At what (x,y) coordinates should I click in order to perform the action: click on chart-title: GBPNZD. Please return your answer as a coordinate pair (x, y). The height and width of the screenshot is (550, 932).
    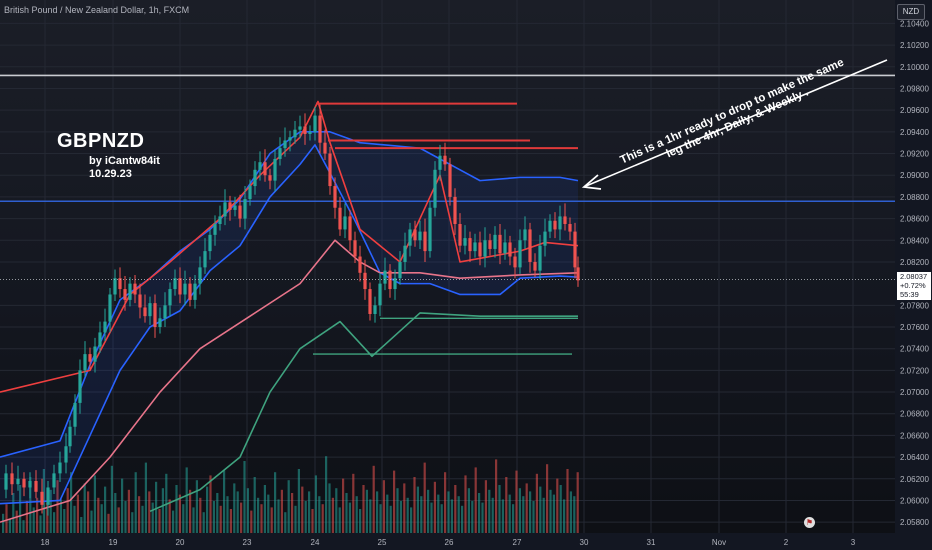
    Looking at the image, I should click on (101, 141).